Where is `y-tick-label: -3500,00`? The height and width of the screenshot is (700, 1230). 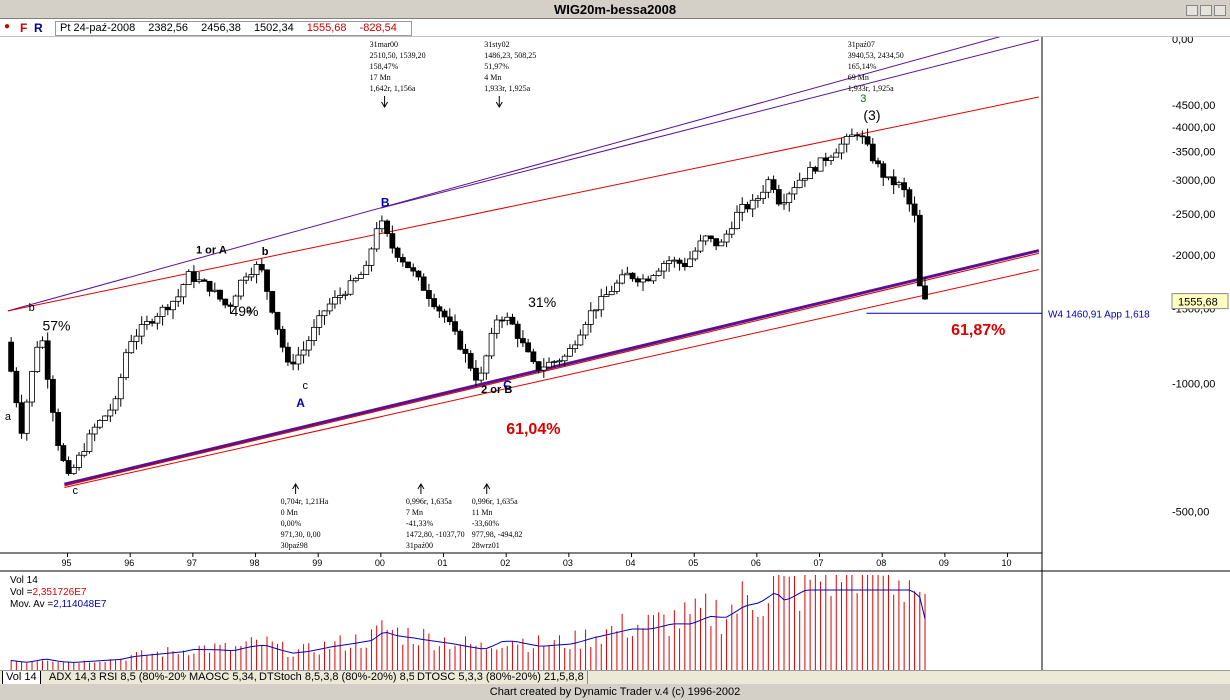 y-tick-label: -3500,00 is located at coordinates (1193, 153).